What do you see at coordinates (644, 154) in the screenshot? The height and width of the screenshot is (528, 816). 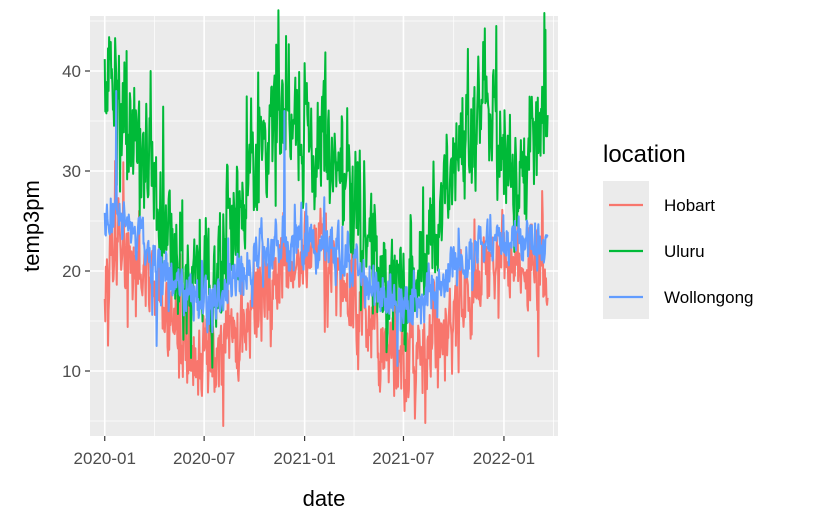 I see `legend-title: location` at bounding box center [644, 154].